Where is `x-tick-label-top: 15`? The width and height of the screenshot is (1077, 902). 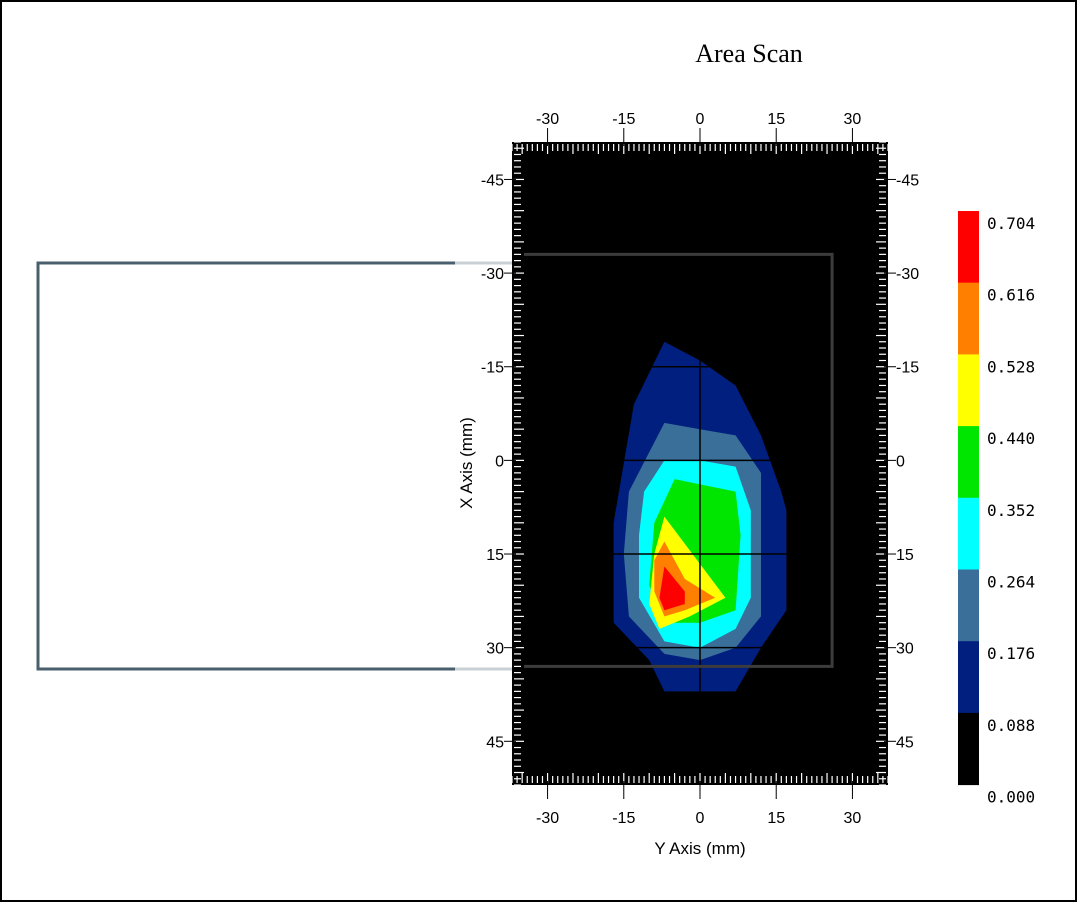
x-tick-label-top: 15 is located at coordinates (776, 119).